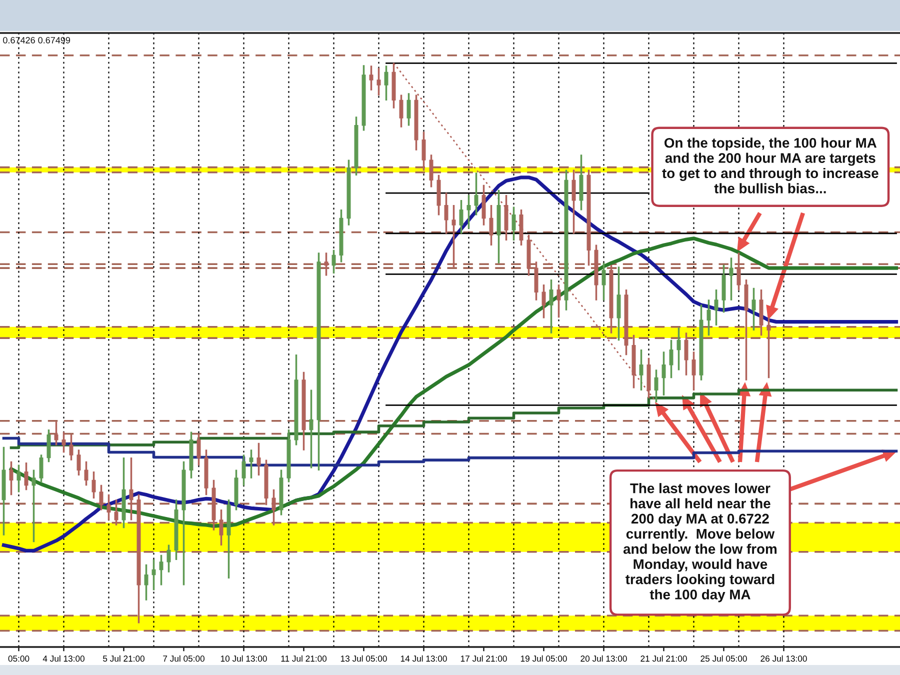 Image resolution: width=900 pixels, height=675 pixels. What do you see at coordinates (543, 658) in the screenshot?
I see `x-tick-label: 19 Jul 05:00` at bounding box center [543, 658].